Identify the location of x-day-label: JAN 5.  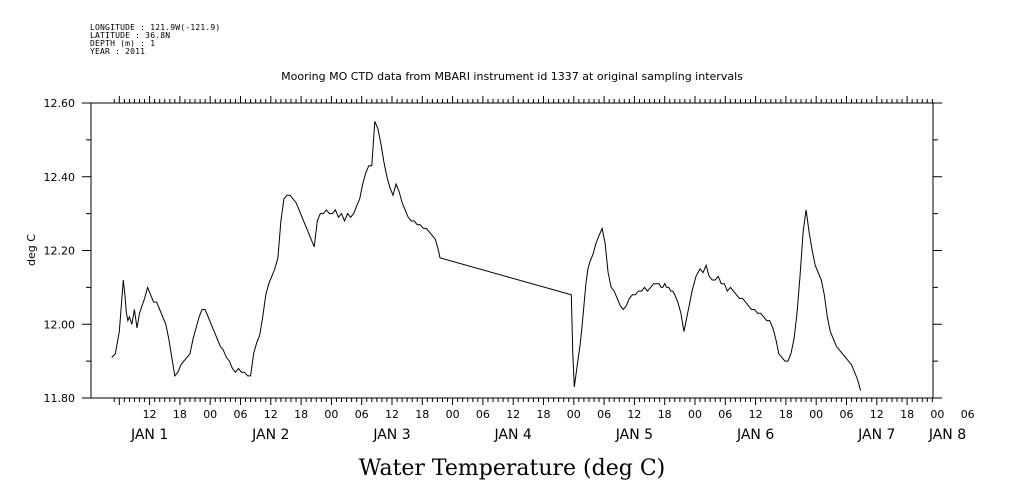
(634, 435).